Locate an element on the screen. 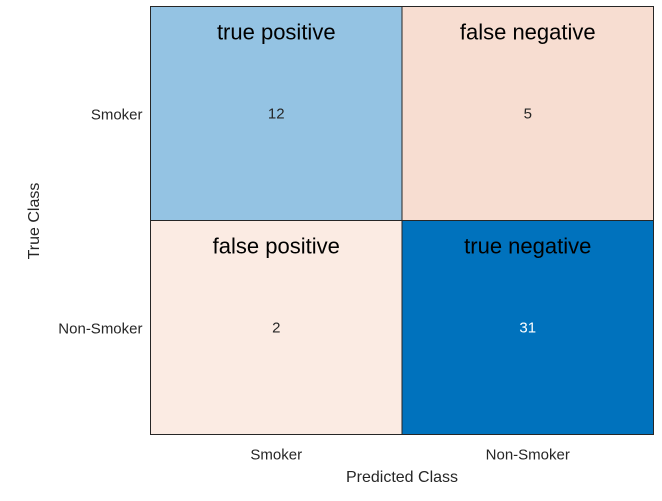  cell-value-label: 5 is located at coordinates (528, 114).